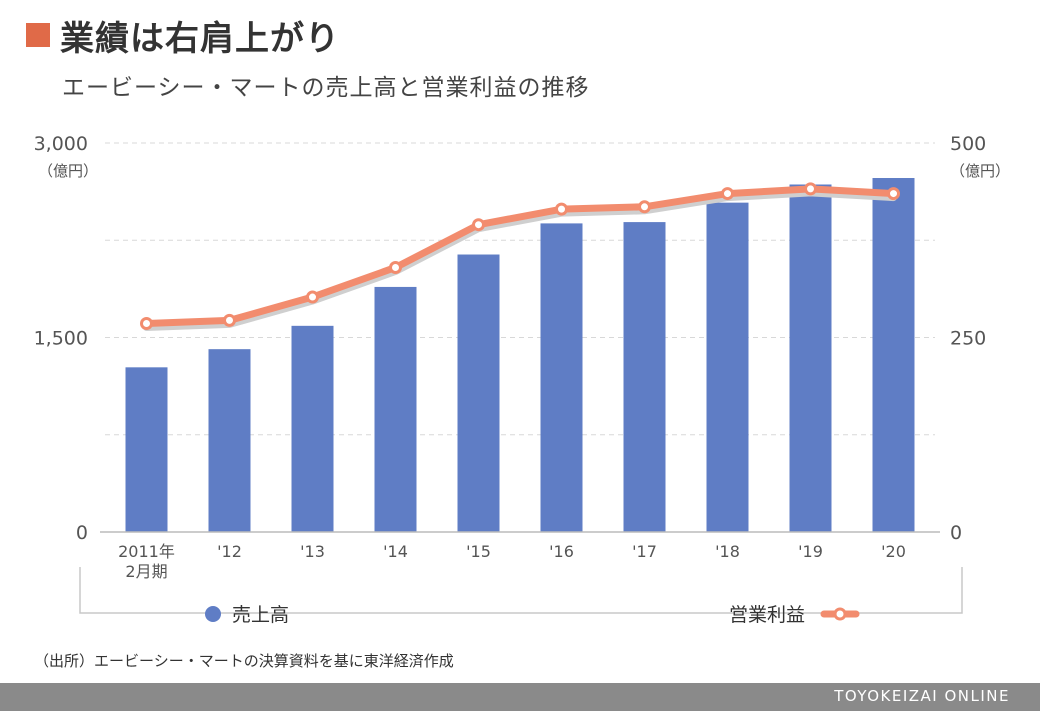 This screenshot has height=711, width=1040. What do you see at coordinates (395, 551) in the screenshot?
I see `x-tick-label: '14` at bounding box center [395, 551].